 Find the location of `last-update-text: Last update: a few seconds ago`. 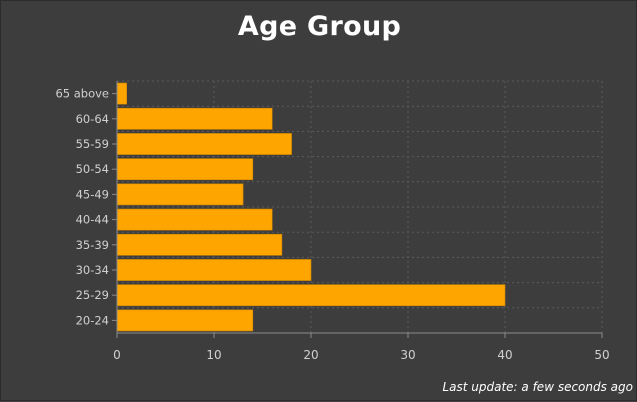

last-update-text: Last update: a few seconds ago is located at coordinates (537, 387).